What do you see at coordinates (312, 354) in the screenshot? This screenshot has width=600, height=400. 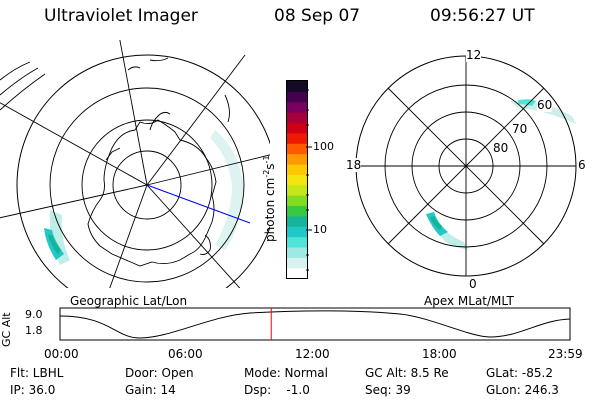 I see `timeline-xtick-1200: 12:00` at bounding box center [312, 354].